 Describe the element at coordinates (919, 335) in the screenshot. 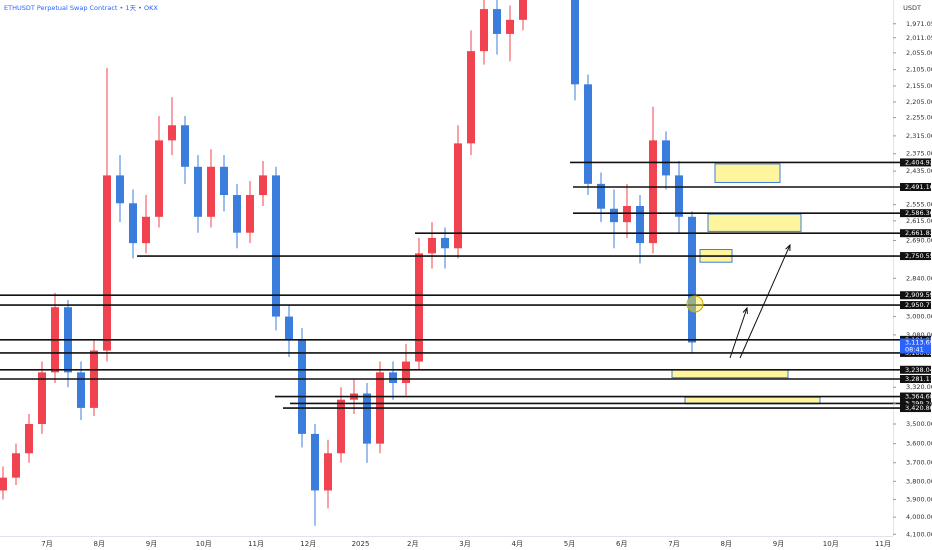

I see `y-tick-label: 3,080.00` at that location.